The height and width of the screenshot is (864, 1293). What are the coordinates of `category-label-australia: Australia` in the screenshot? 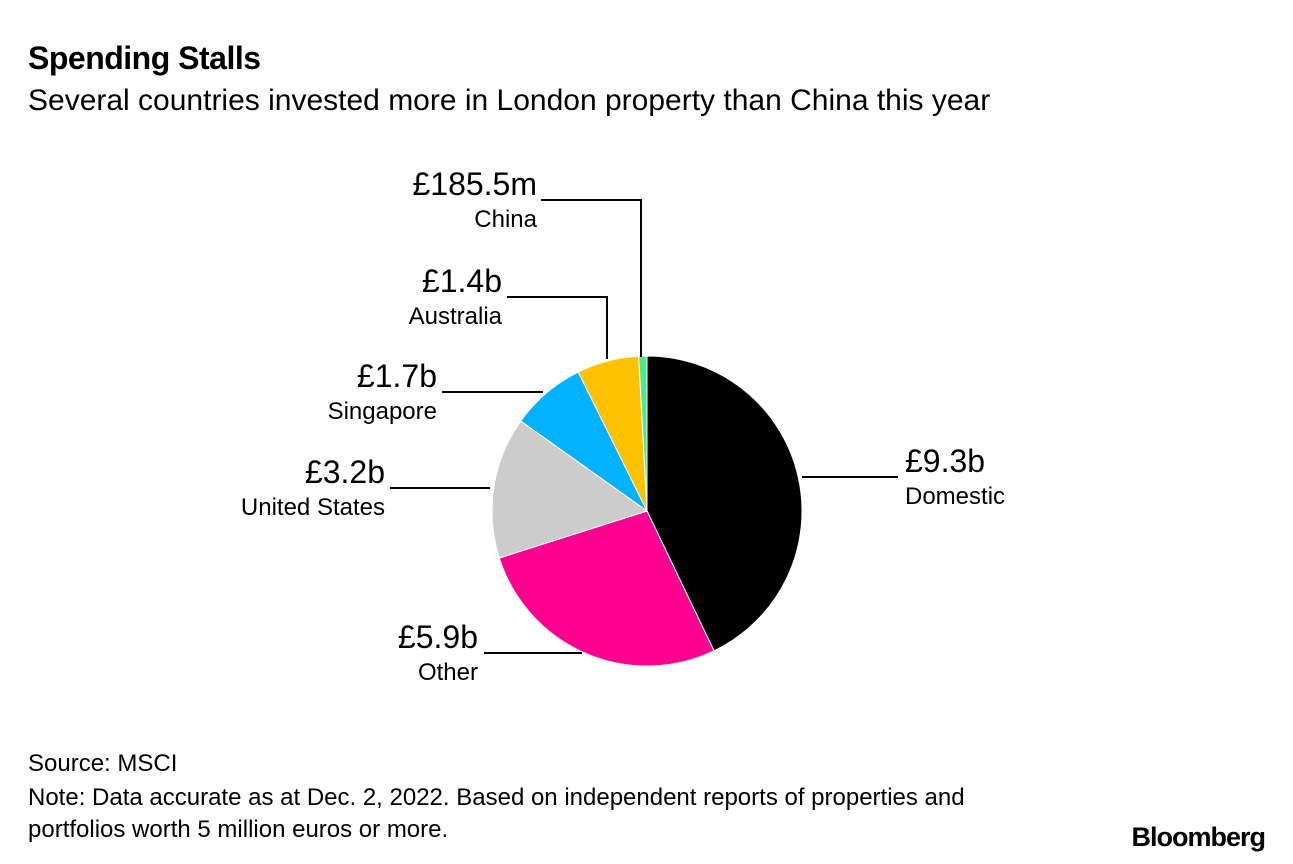 It's located at (456, 316).